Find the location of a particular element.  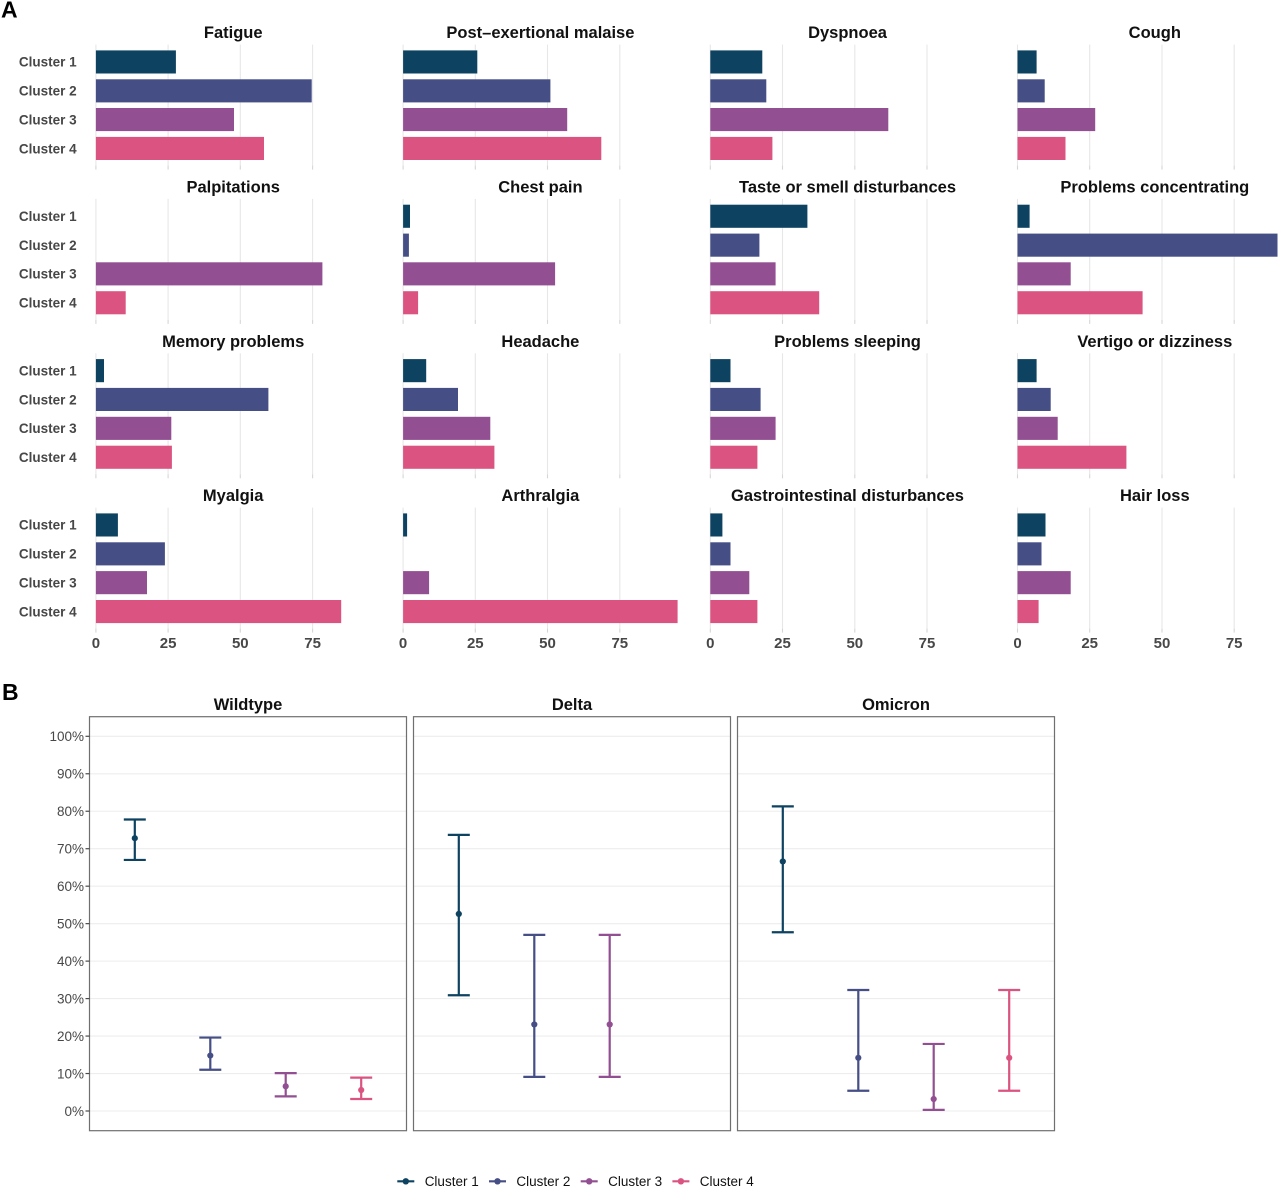

svg-text: Taste or smell disturbances is located at coordinates (847, 187).